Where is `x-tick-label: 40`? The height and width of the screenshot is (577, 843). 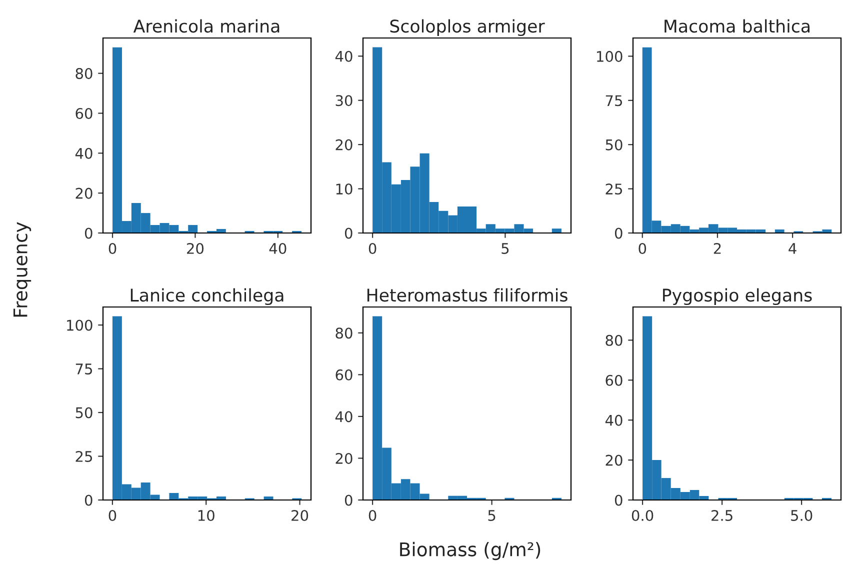 x-tick-label: 40 is located at coordinates (277, 248).